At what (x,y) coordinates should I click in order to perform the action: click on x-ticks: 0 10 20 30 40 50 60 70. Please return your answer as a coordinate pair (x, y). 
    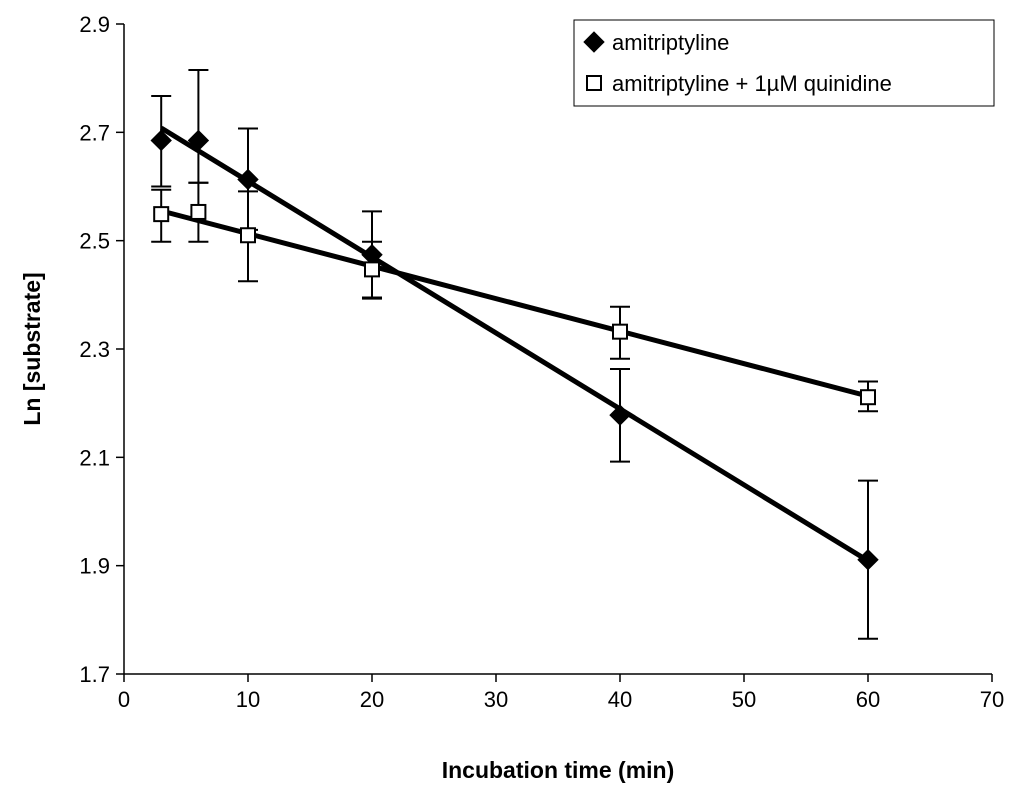
    Looking at the image, I should click on (561, 693).